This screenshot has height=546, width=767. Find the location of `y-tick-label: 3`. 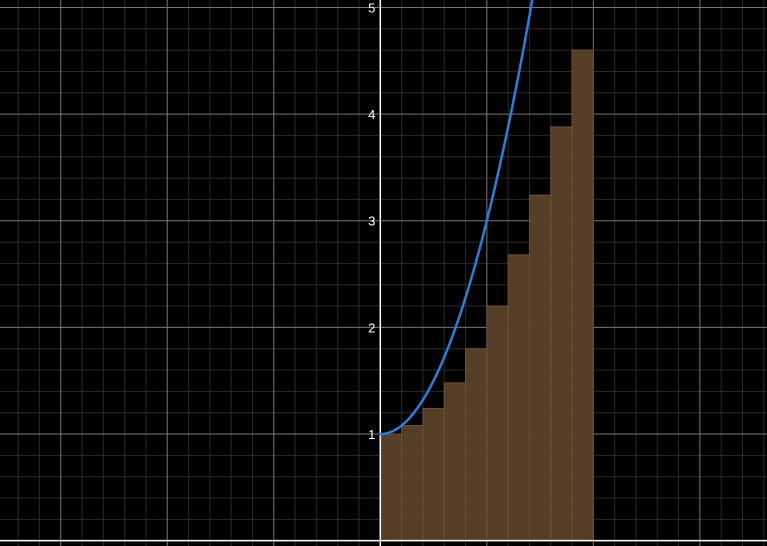

y-tick-label: 3 is located at coordinates (371, 221).